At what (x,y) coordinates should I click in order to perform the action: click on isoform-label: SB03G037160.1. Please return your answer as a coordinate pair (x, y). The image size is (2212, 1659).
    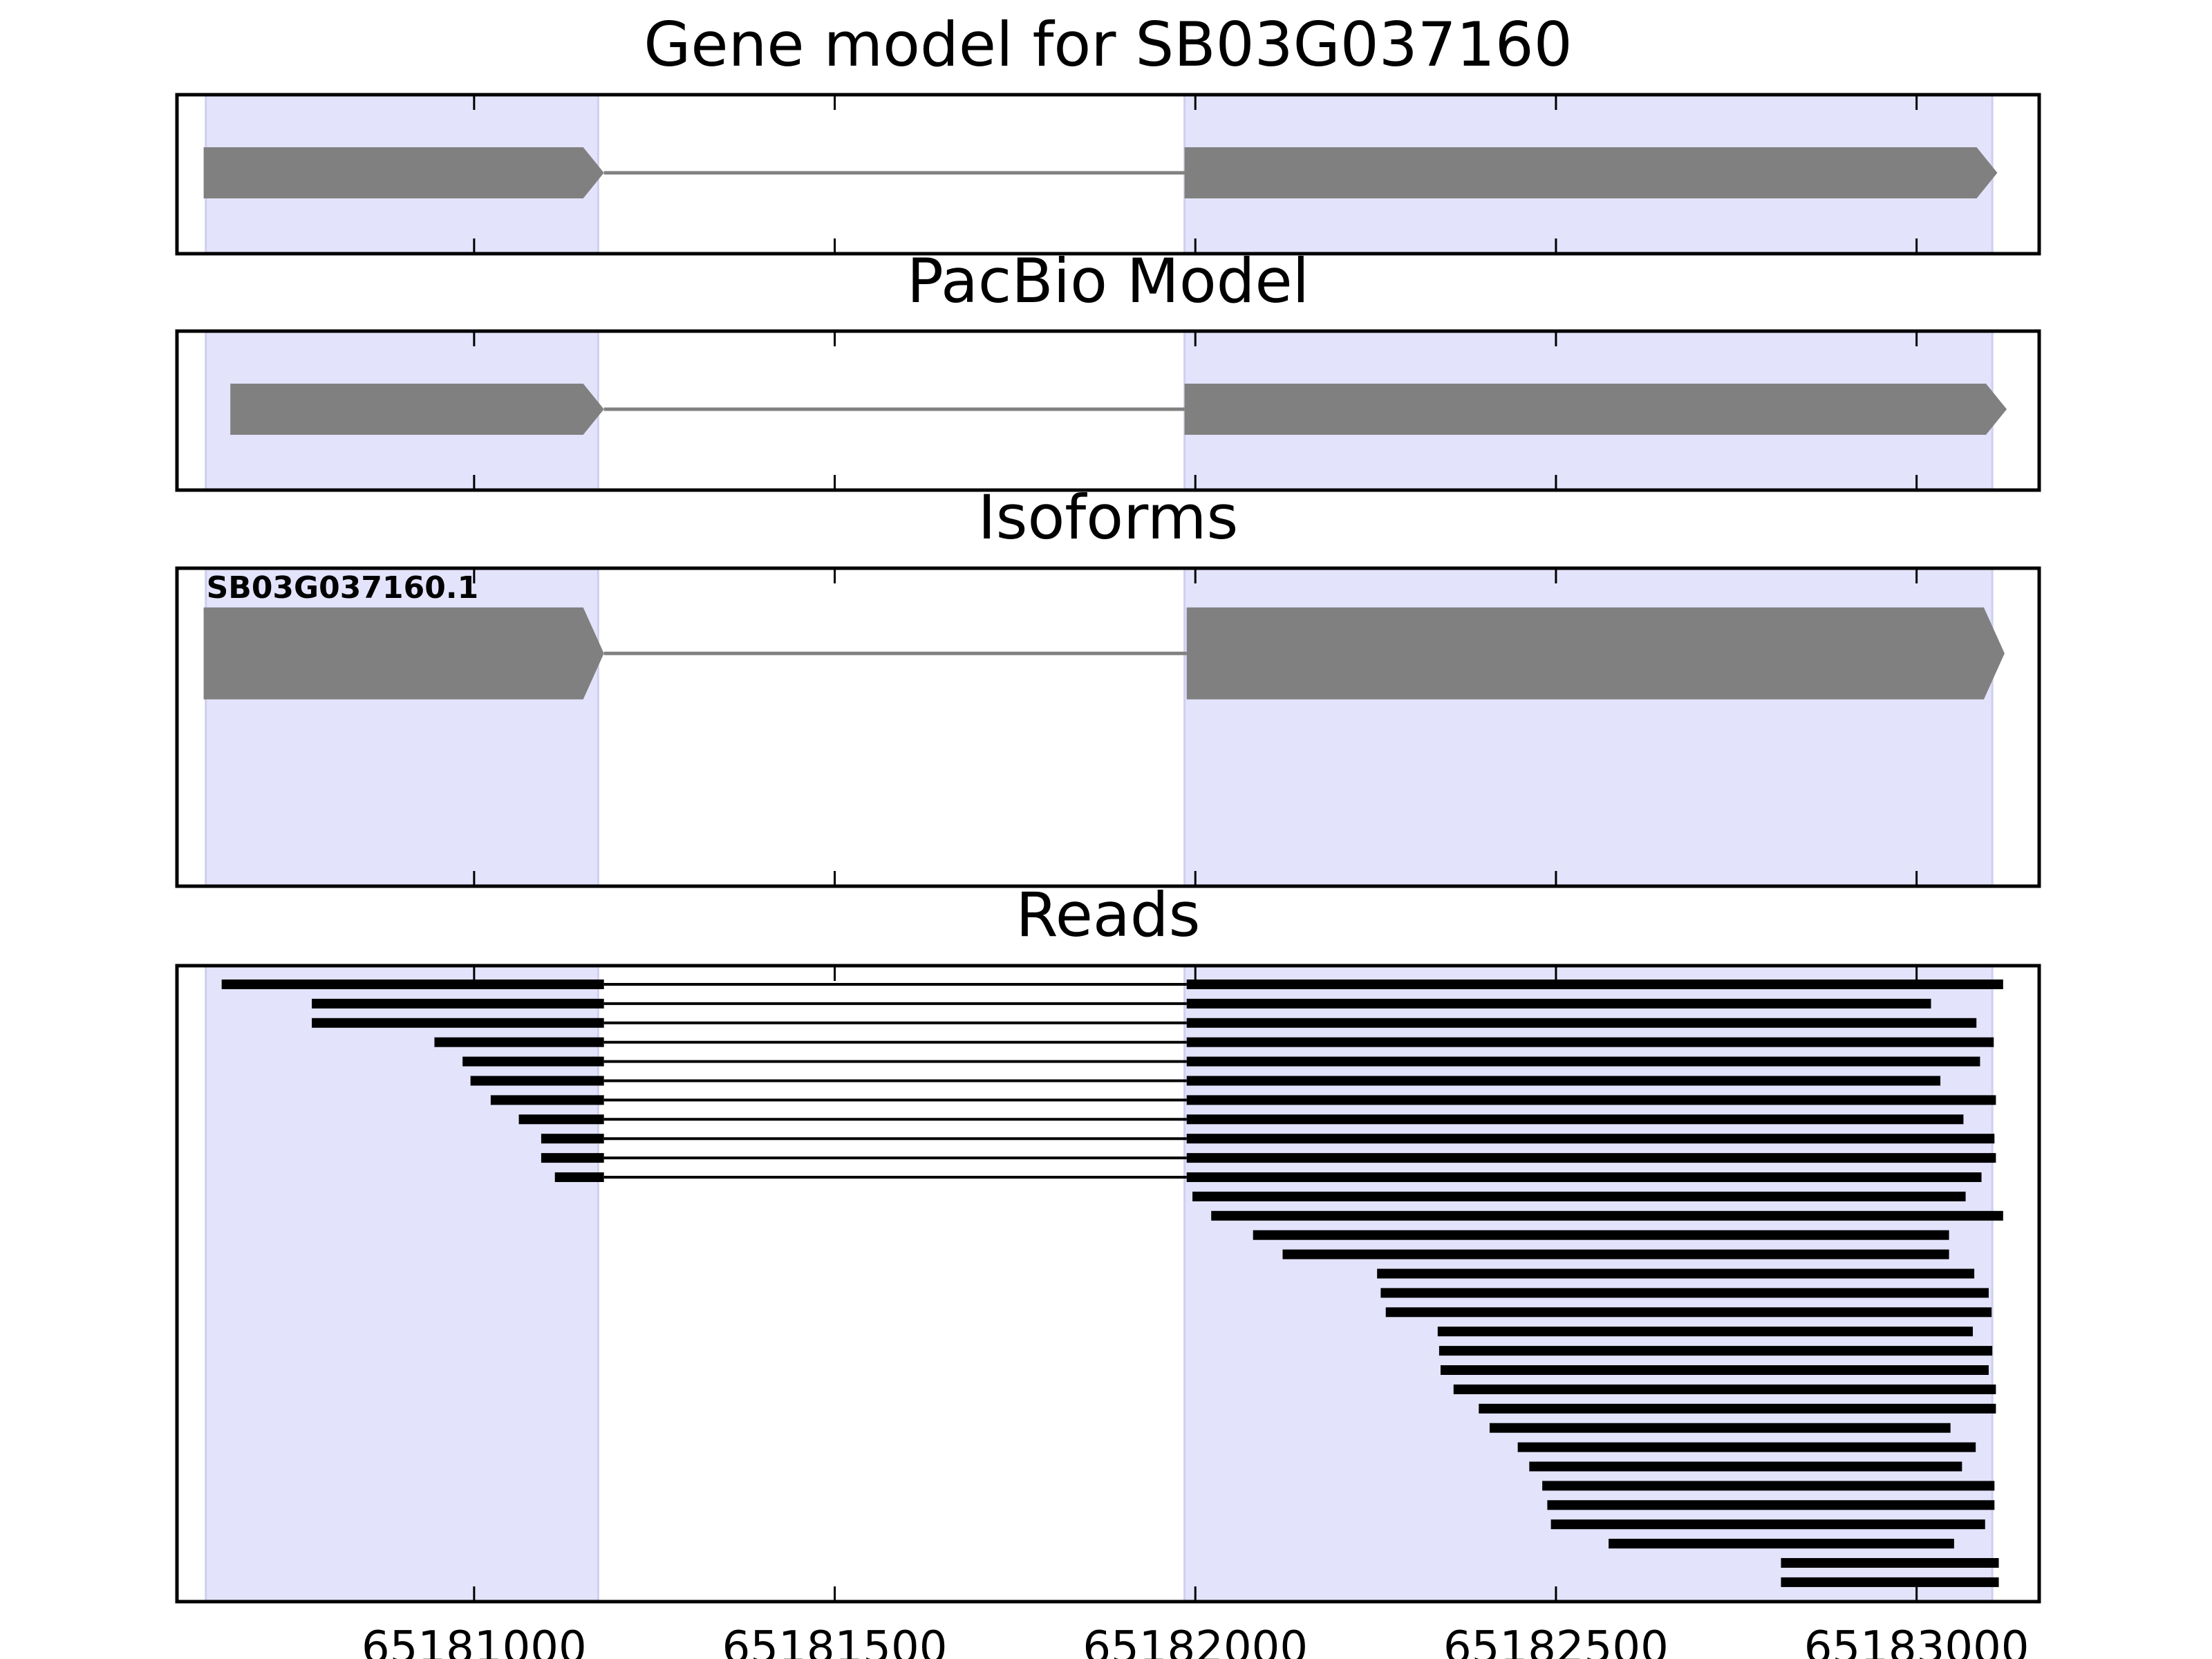
    Looking at the image, I should click on (343, 588).